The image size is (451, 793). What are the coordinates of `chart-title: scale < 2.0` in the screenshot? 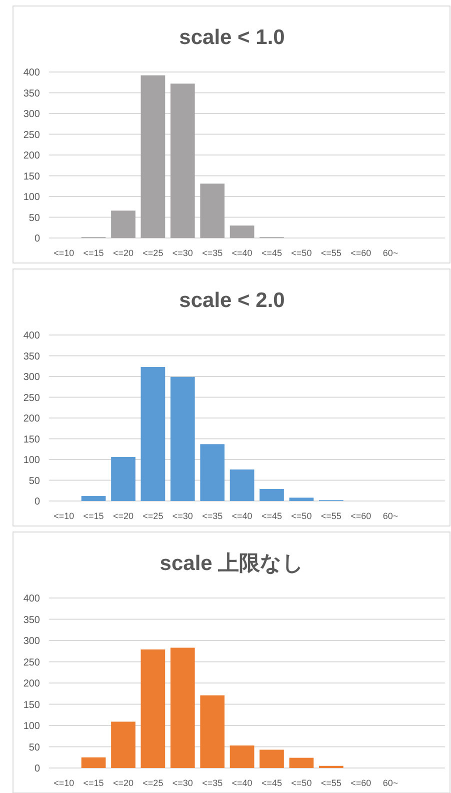 It's located at (232, 300).